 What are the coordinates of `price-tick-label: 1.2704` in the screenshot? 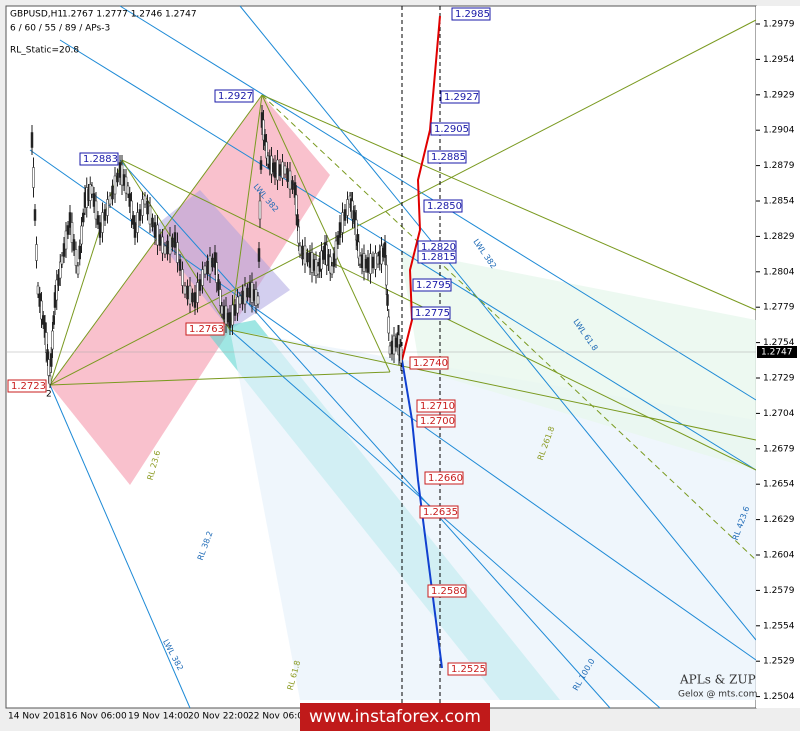 It's located at (779, 414).